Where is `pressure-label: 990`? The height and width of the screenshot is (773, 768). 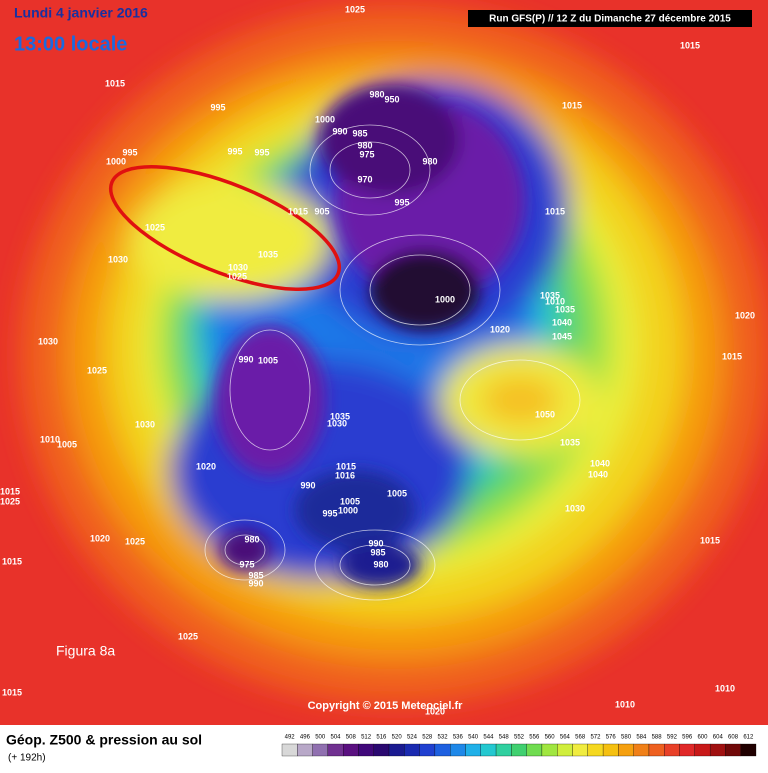
pressure-label: 990 is located at coordinates (307, 485).